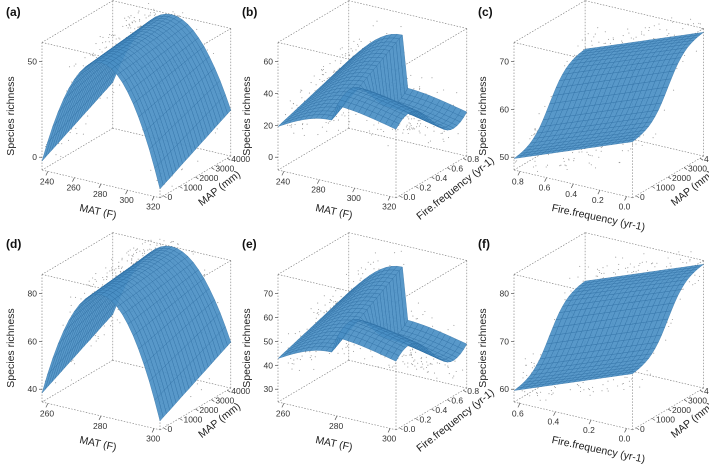 The width and height of the screenshot is (709, 464). What do you see at coordinates (159, 409) in the screenshot?
I see `surface-cell` at bounding box center [159, 409].